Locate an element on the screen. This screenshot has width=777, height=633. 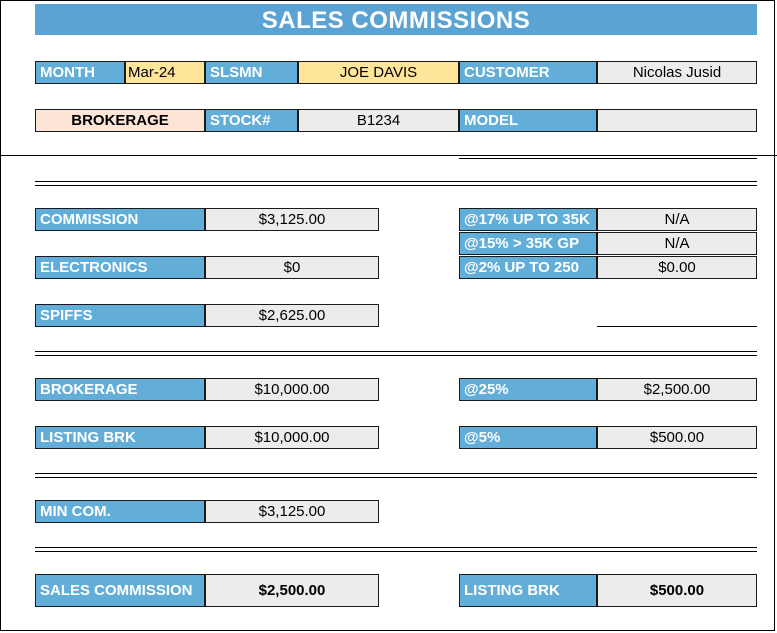
slsmn-value: JOE DAVIS is located at coordinates (378, 72).